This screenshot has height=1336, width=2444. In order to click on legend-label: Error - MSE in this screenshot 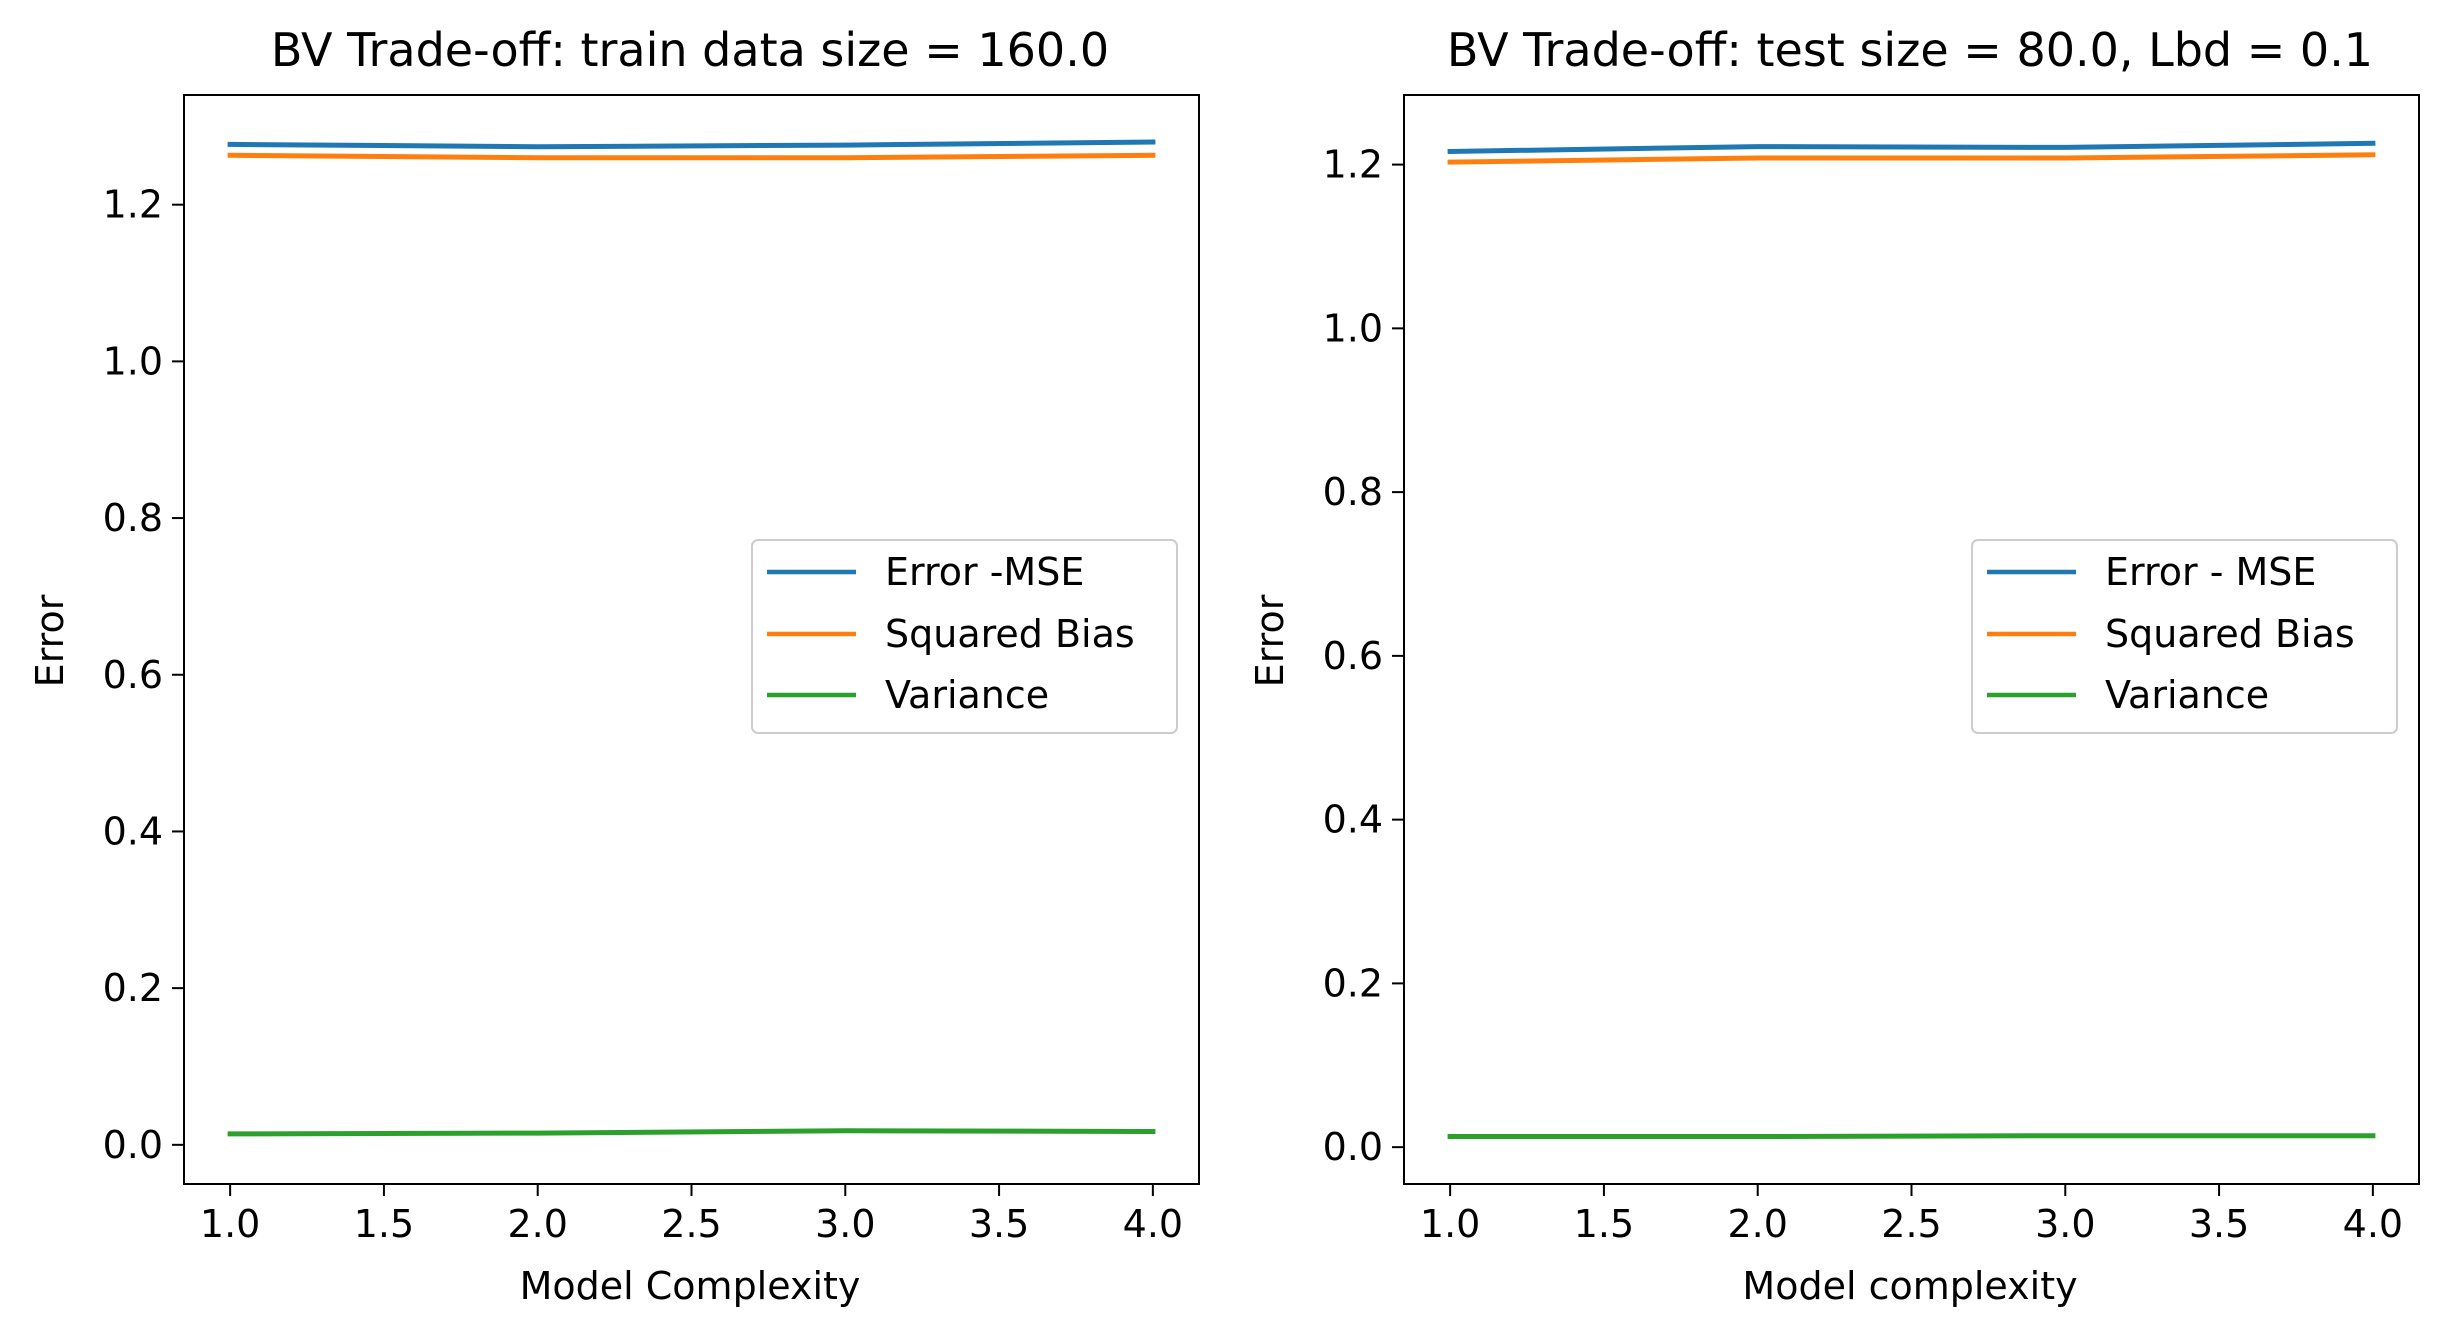, I will do `click(2210, 572)`.